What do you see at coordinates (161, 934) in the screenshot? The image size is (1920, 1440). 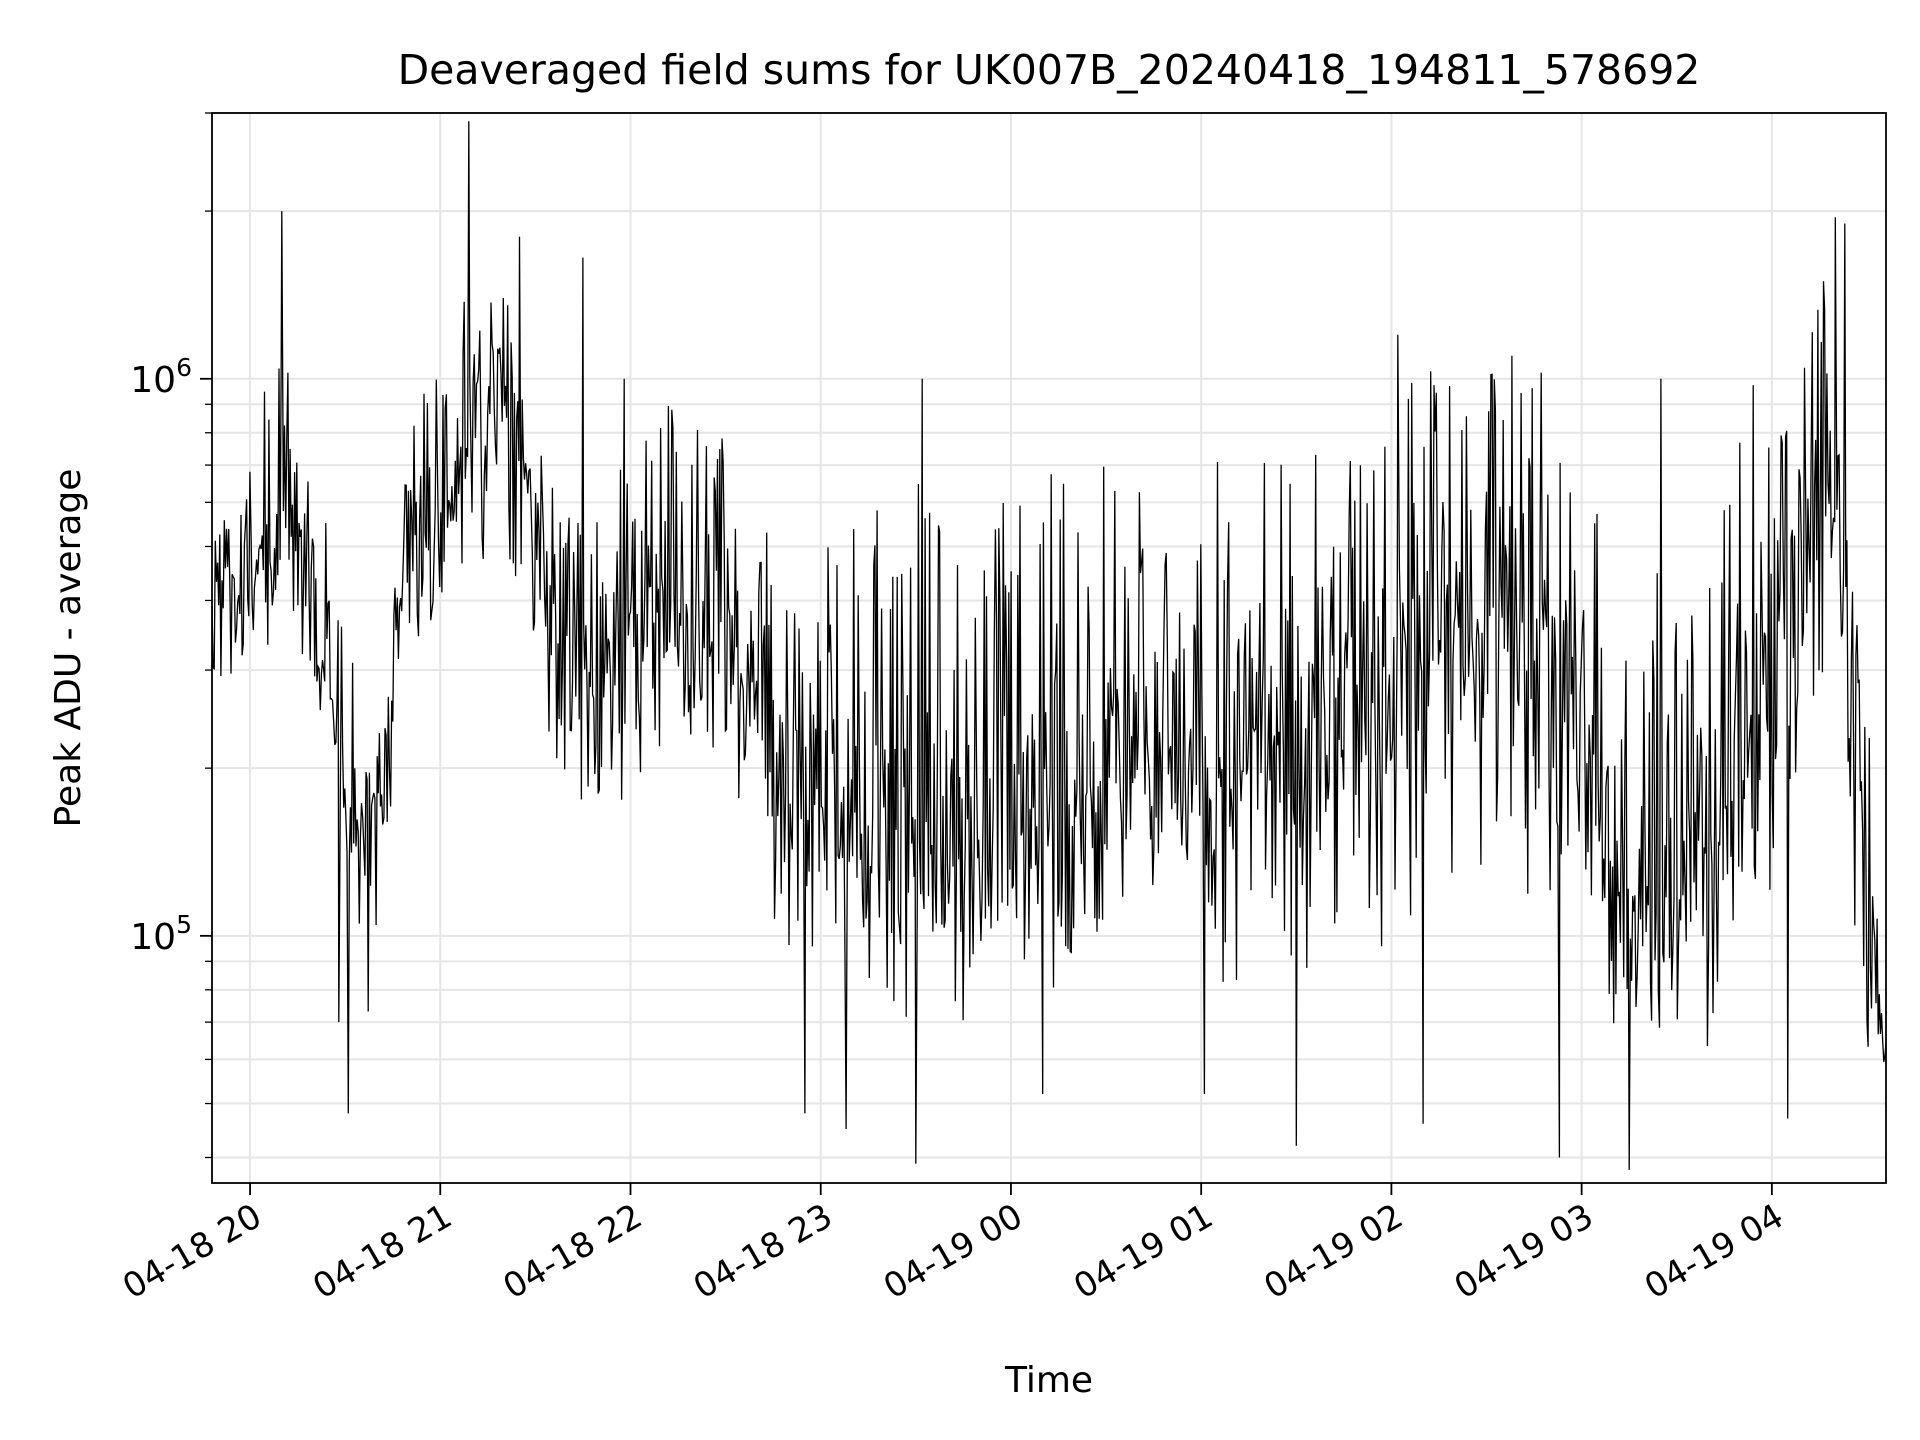 I see `y-tick-label: 10⁵` at bounding box center [161, 934].